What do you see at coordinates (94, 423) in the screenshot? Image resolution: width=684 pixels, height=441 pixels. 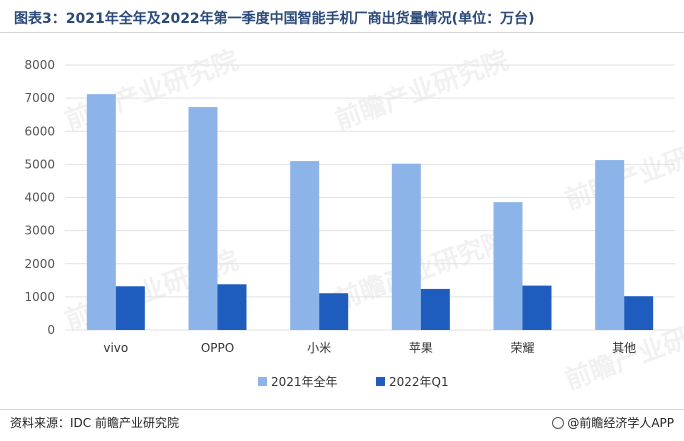 I see `source-note: 资料来源：IDC 前瞻产业研究院` at bounding box center [94, 423].